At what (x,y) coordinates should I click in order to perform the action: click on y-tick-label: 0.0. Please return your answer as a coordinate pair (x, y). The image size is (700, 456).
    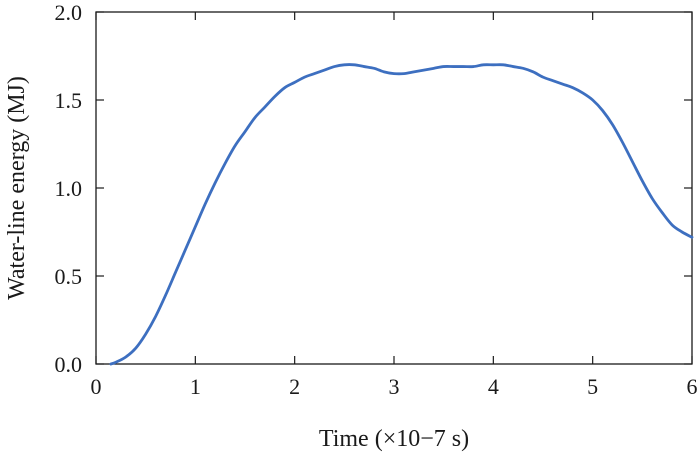
    Looking at the image, I should click on (69, 364).